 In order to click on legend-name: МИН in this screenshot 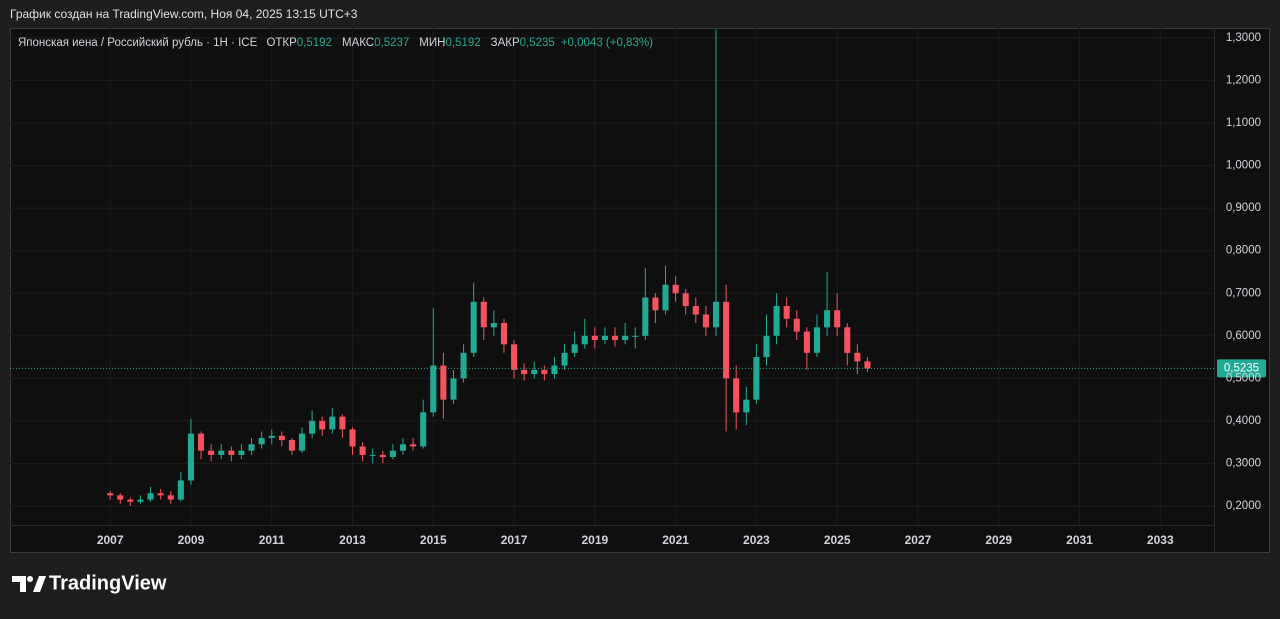, I will do `click(432, 43)`.